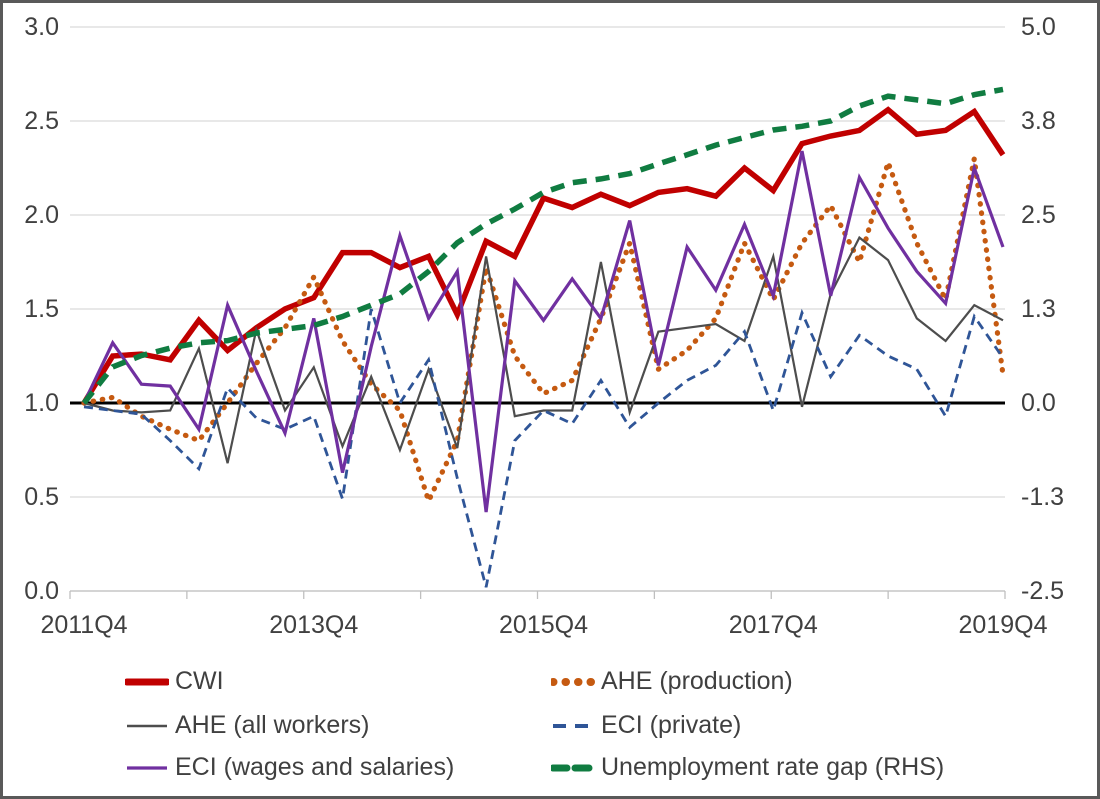  What do you see at coordinates (41, 403) in the screenshot?
I see `left-axis-tick-1.0: 1.0` at bounding box center [41, 403].